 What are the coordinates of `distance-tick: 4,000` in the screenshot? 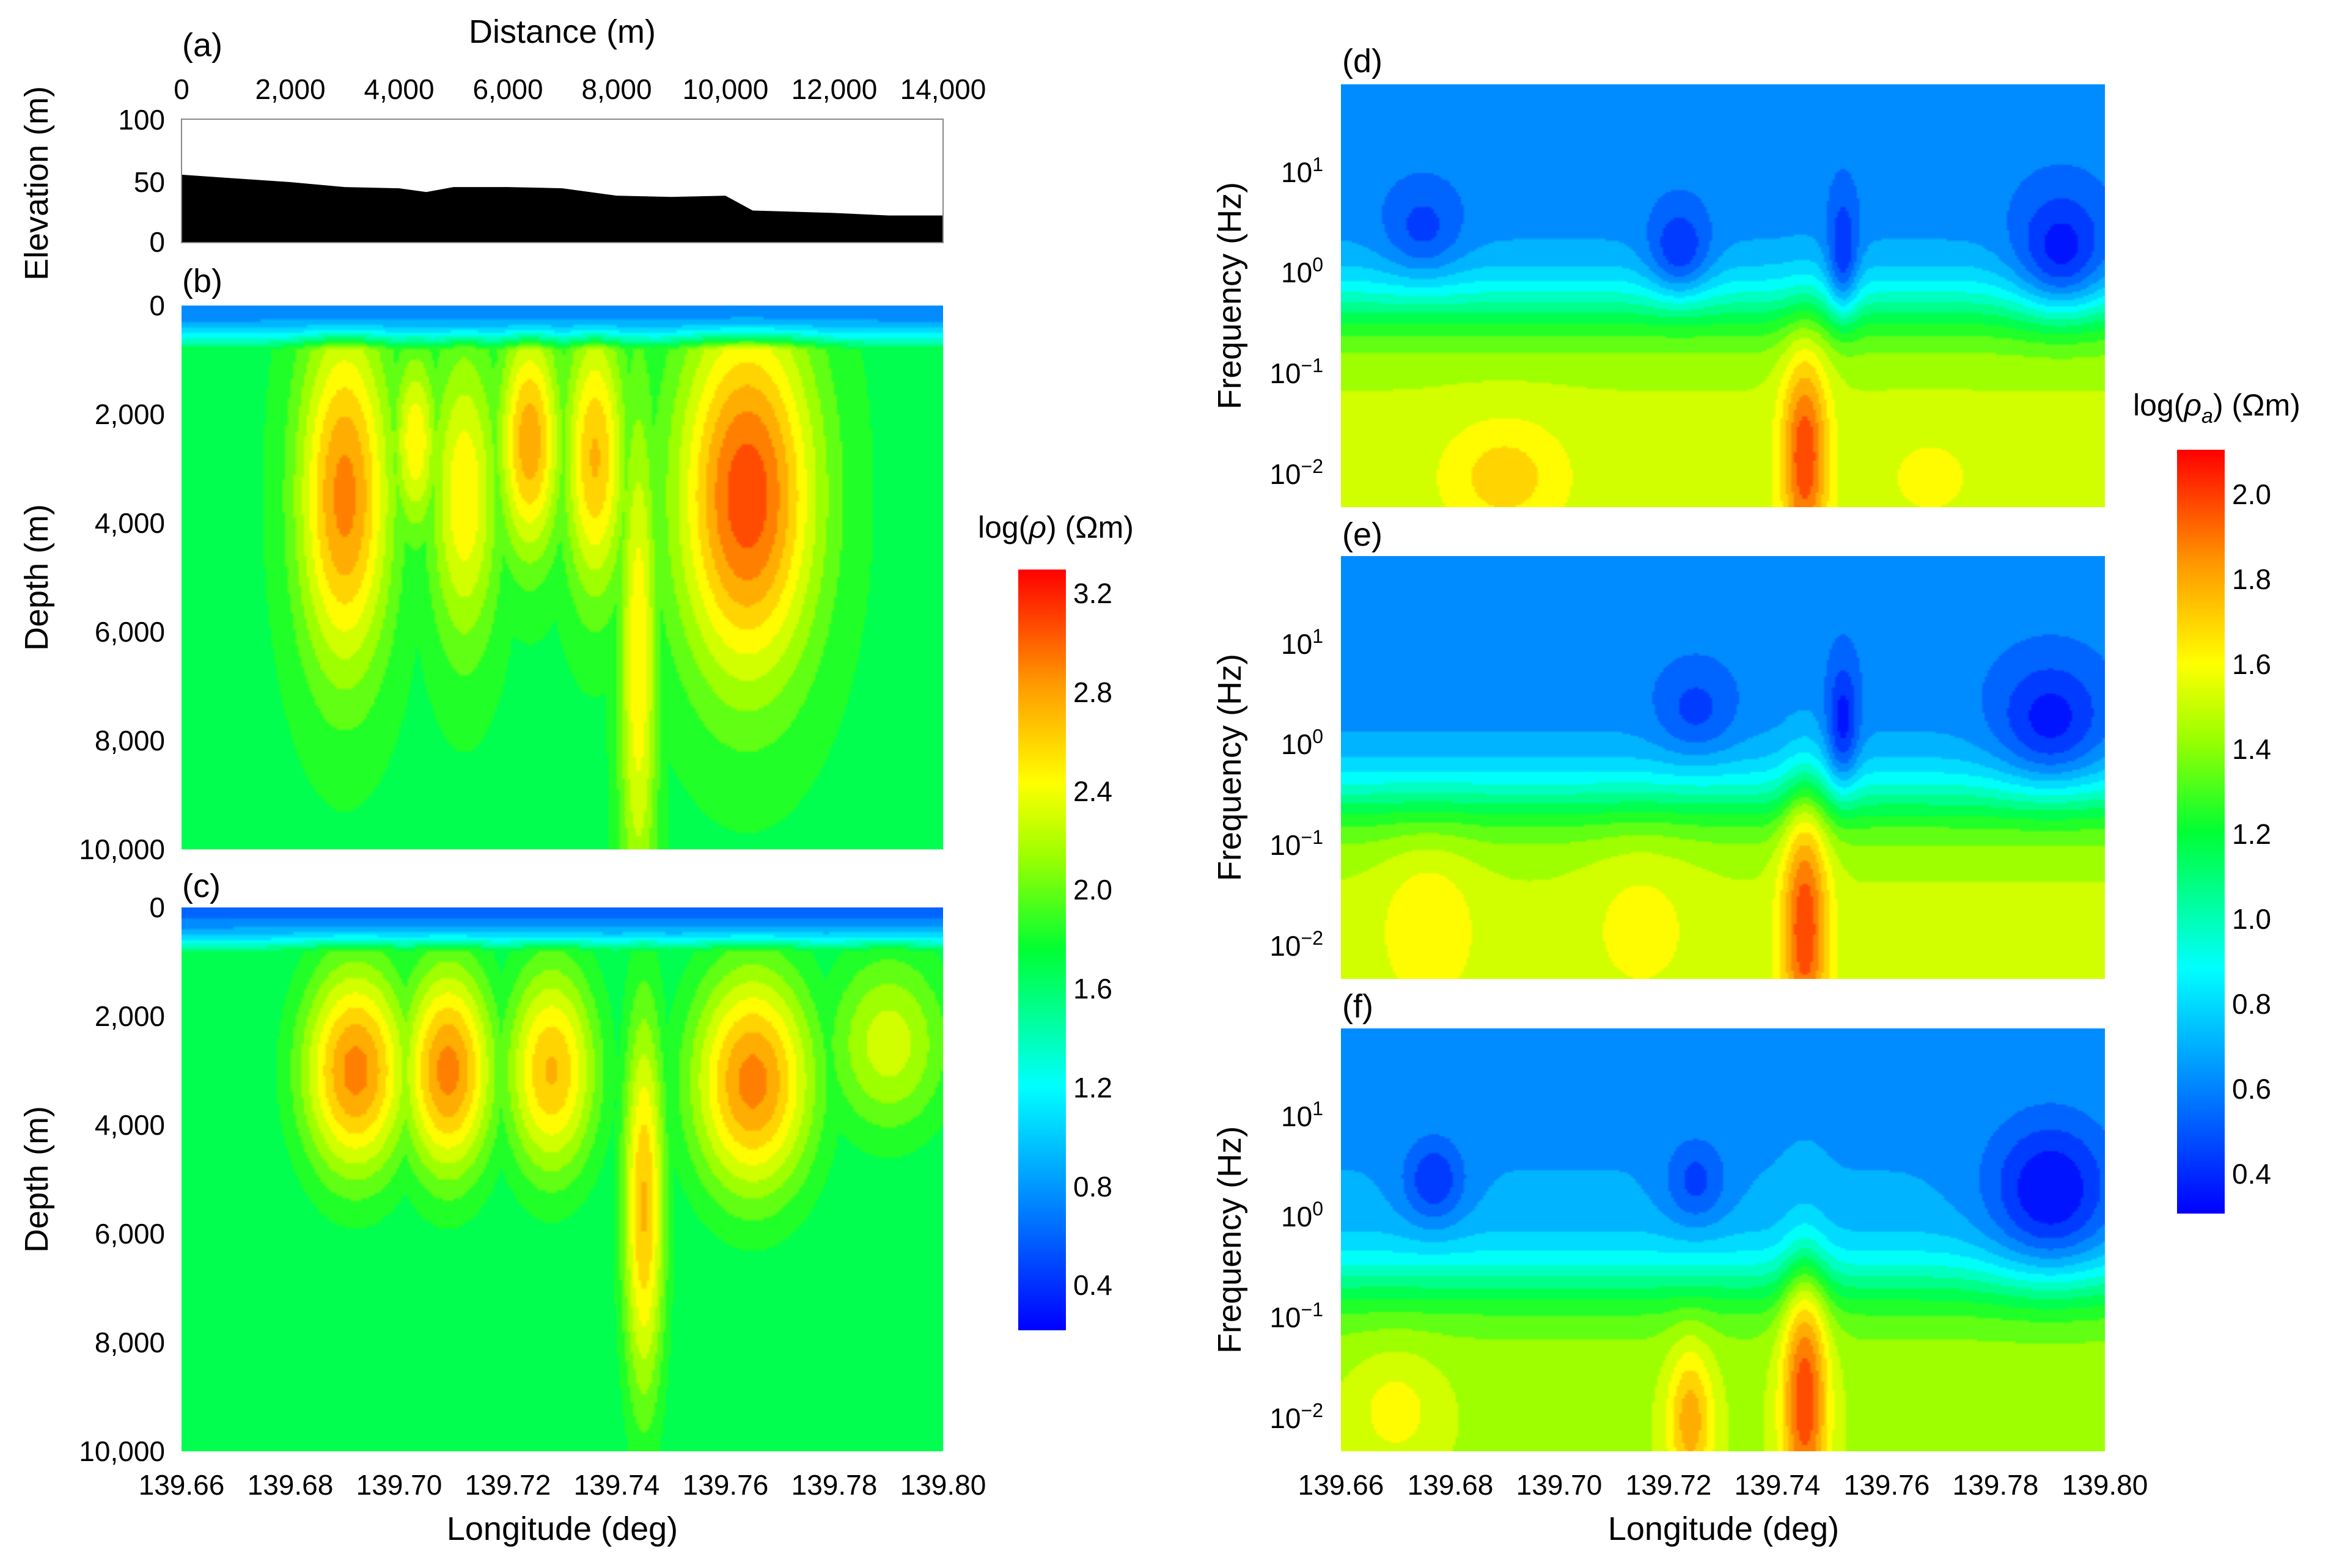 It's located at (399, 89).